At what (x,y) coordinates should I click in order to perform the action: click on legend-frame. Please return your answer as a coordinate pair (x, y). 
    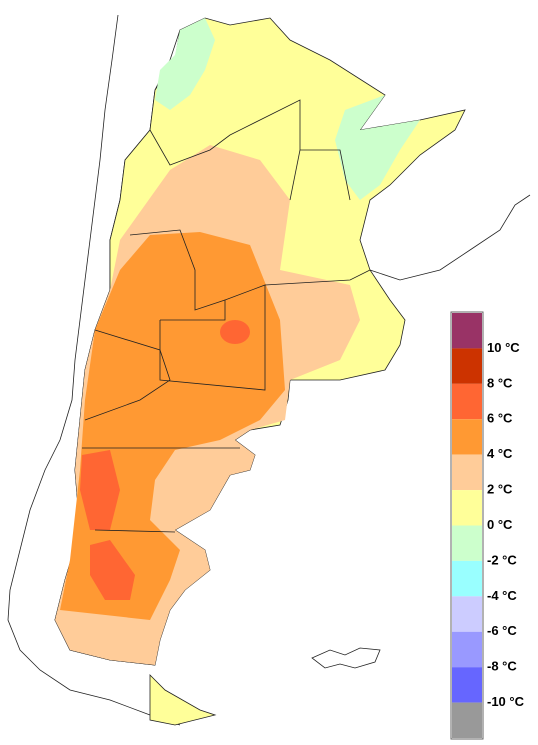
    Looking at the image, I should click on (467, 525).